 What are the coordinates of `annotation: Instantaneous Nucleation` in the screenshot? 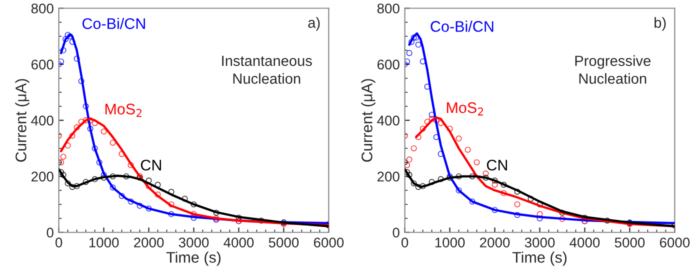 It's located at (267, 70).